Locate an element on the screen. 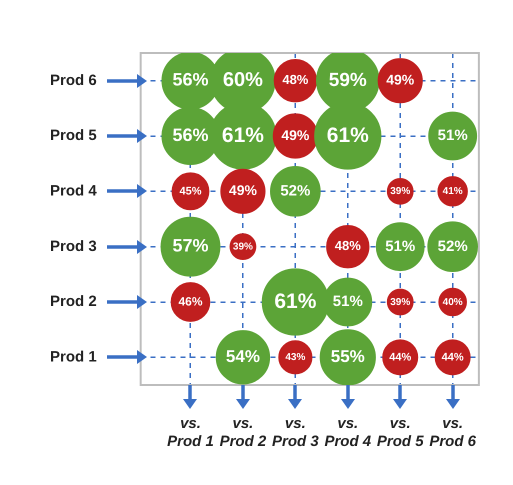  data-label: 43% is located at coordinates (295, 358).